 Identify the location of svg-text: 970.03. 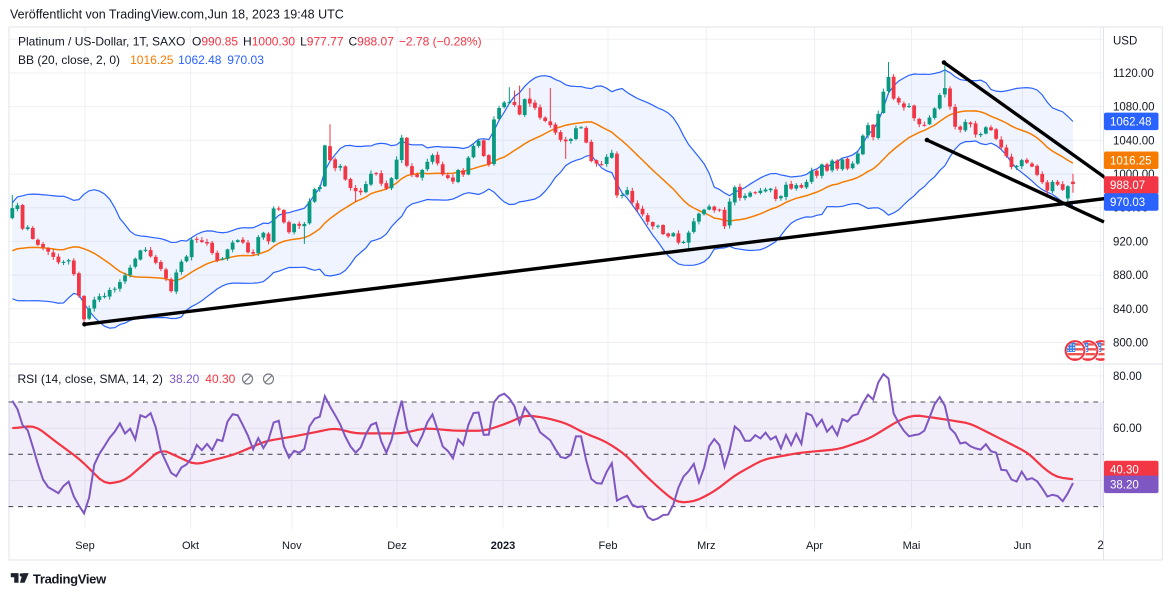
(1127, 203).